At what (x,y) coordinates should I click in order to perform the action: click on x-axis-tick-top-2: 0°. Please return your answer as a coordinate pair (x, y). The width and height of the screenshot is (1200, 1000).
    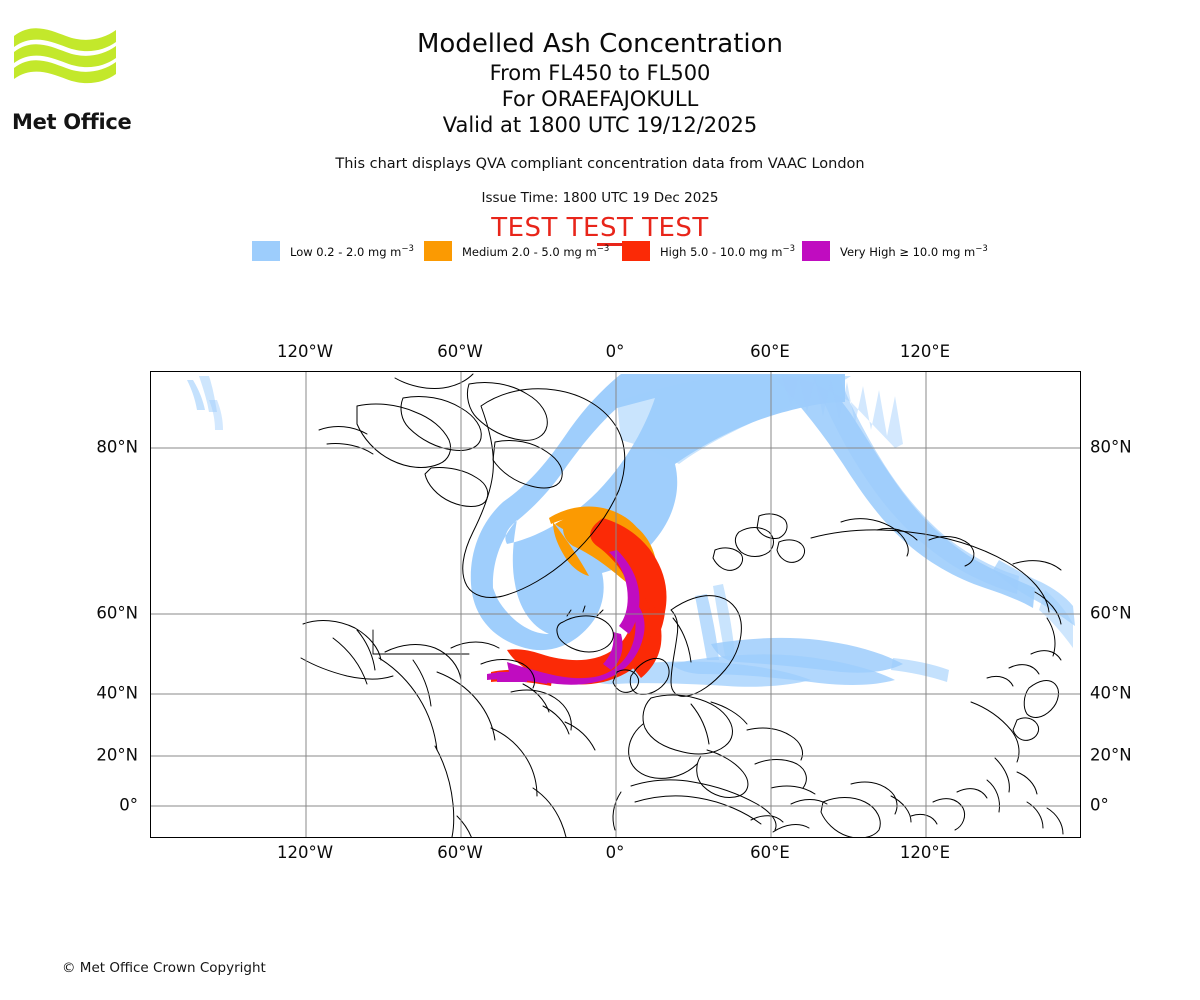
    Looking at the image, I should click on (615, 351).